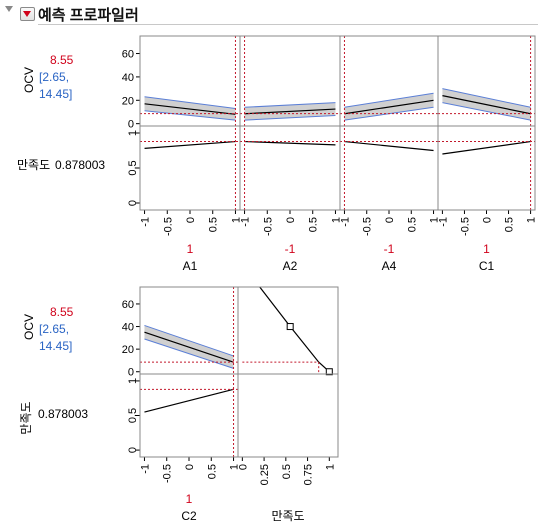 This screenshot has height=529, width=542. What do you see at coordinates (190, 109) in the screenshot?
I see `ocv-prediction-line-a1` at bounding box center [190, 109].